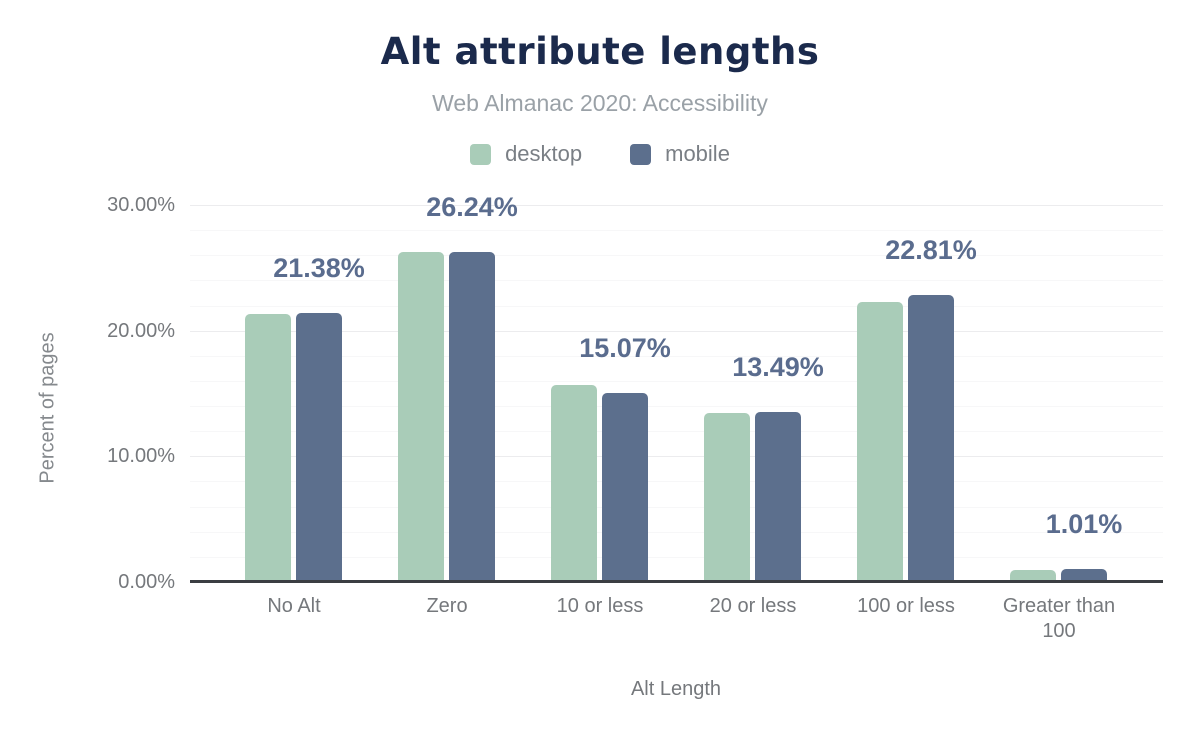  Describe the element at coordinates (641, 154) in the screenshot. I see `legend-swatch-mobile-icon` at that location.